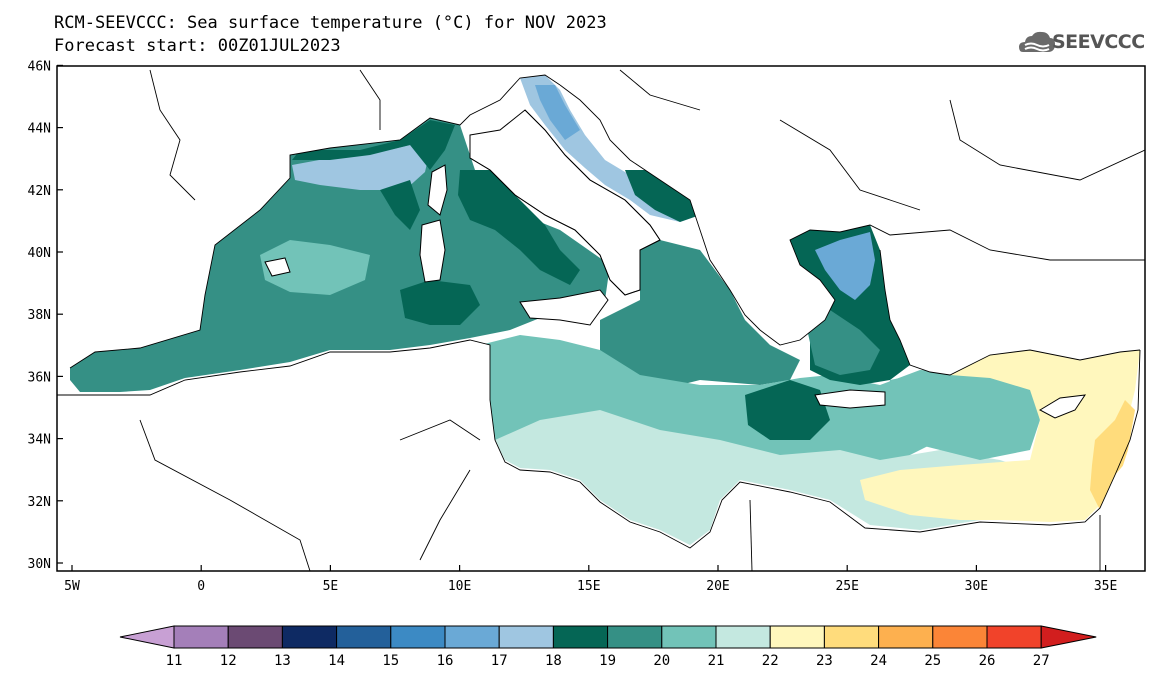 The image size is (1165, 682). I want to click on forecast-start-subtitle: Forecast start: 00Z01JUL2023, so click(197, 46).